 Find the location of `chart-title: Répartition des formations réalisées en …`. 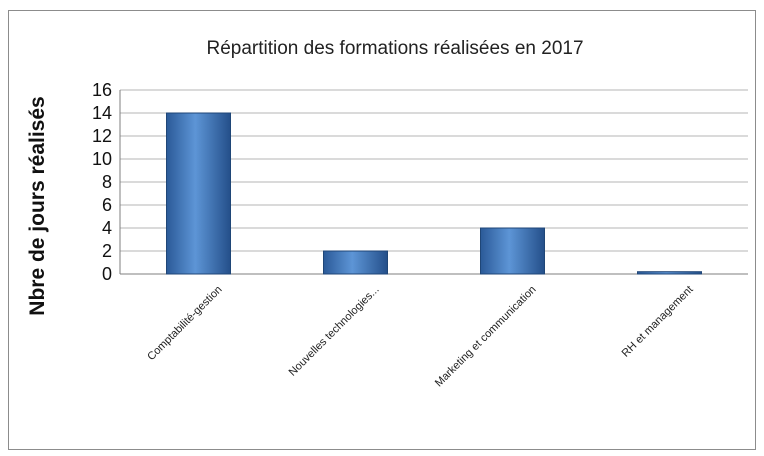

chart-title: Répartition des formations réalisées en … is located at coordinates (394, 48).